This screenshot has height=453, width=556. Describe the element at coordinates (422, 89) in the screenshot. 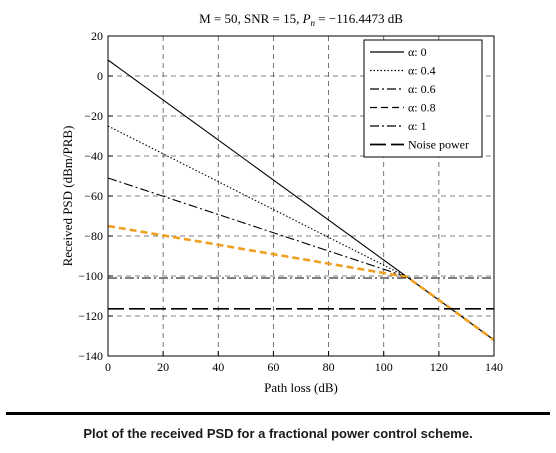

I see `legend-label: α: 0.6` at that location.